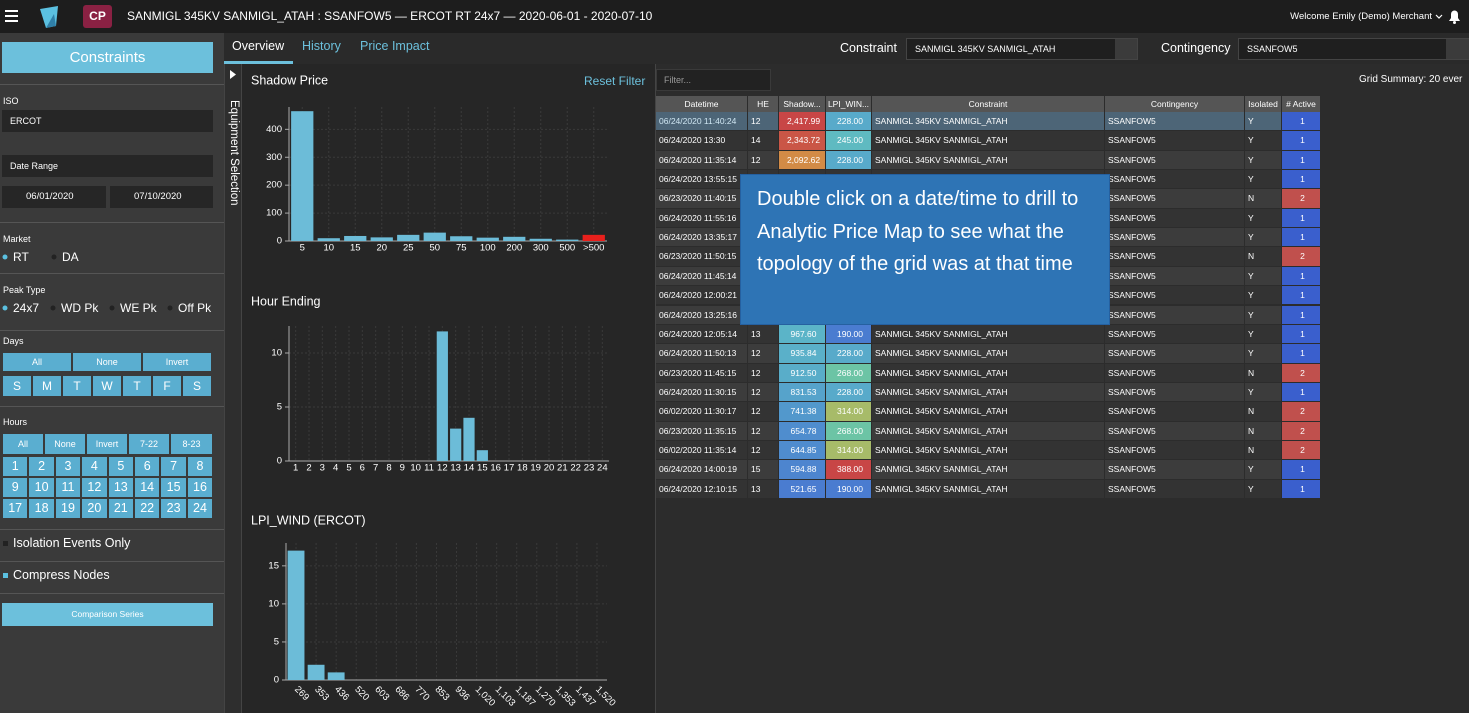  Describe the element at coordinates (1301, 104) in the screenshot. I see `column-header: # Active` at that location.